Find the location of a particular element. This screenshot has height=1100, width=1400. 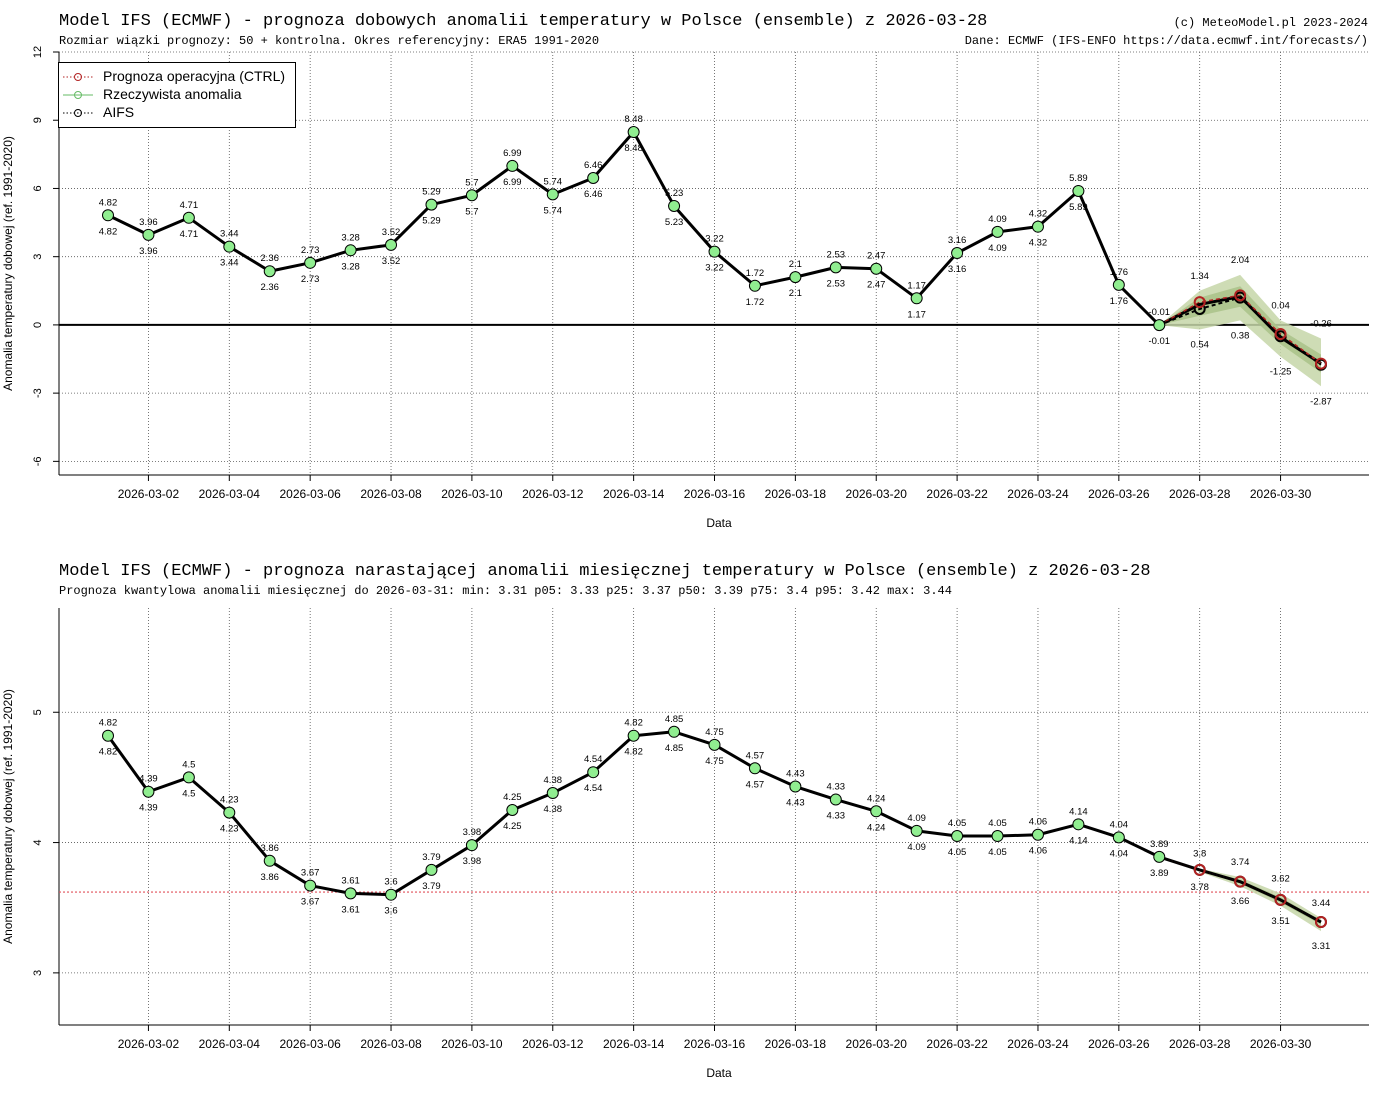

x-tick-label: 2026-03-30 is located at coordinates (1281, 1044).